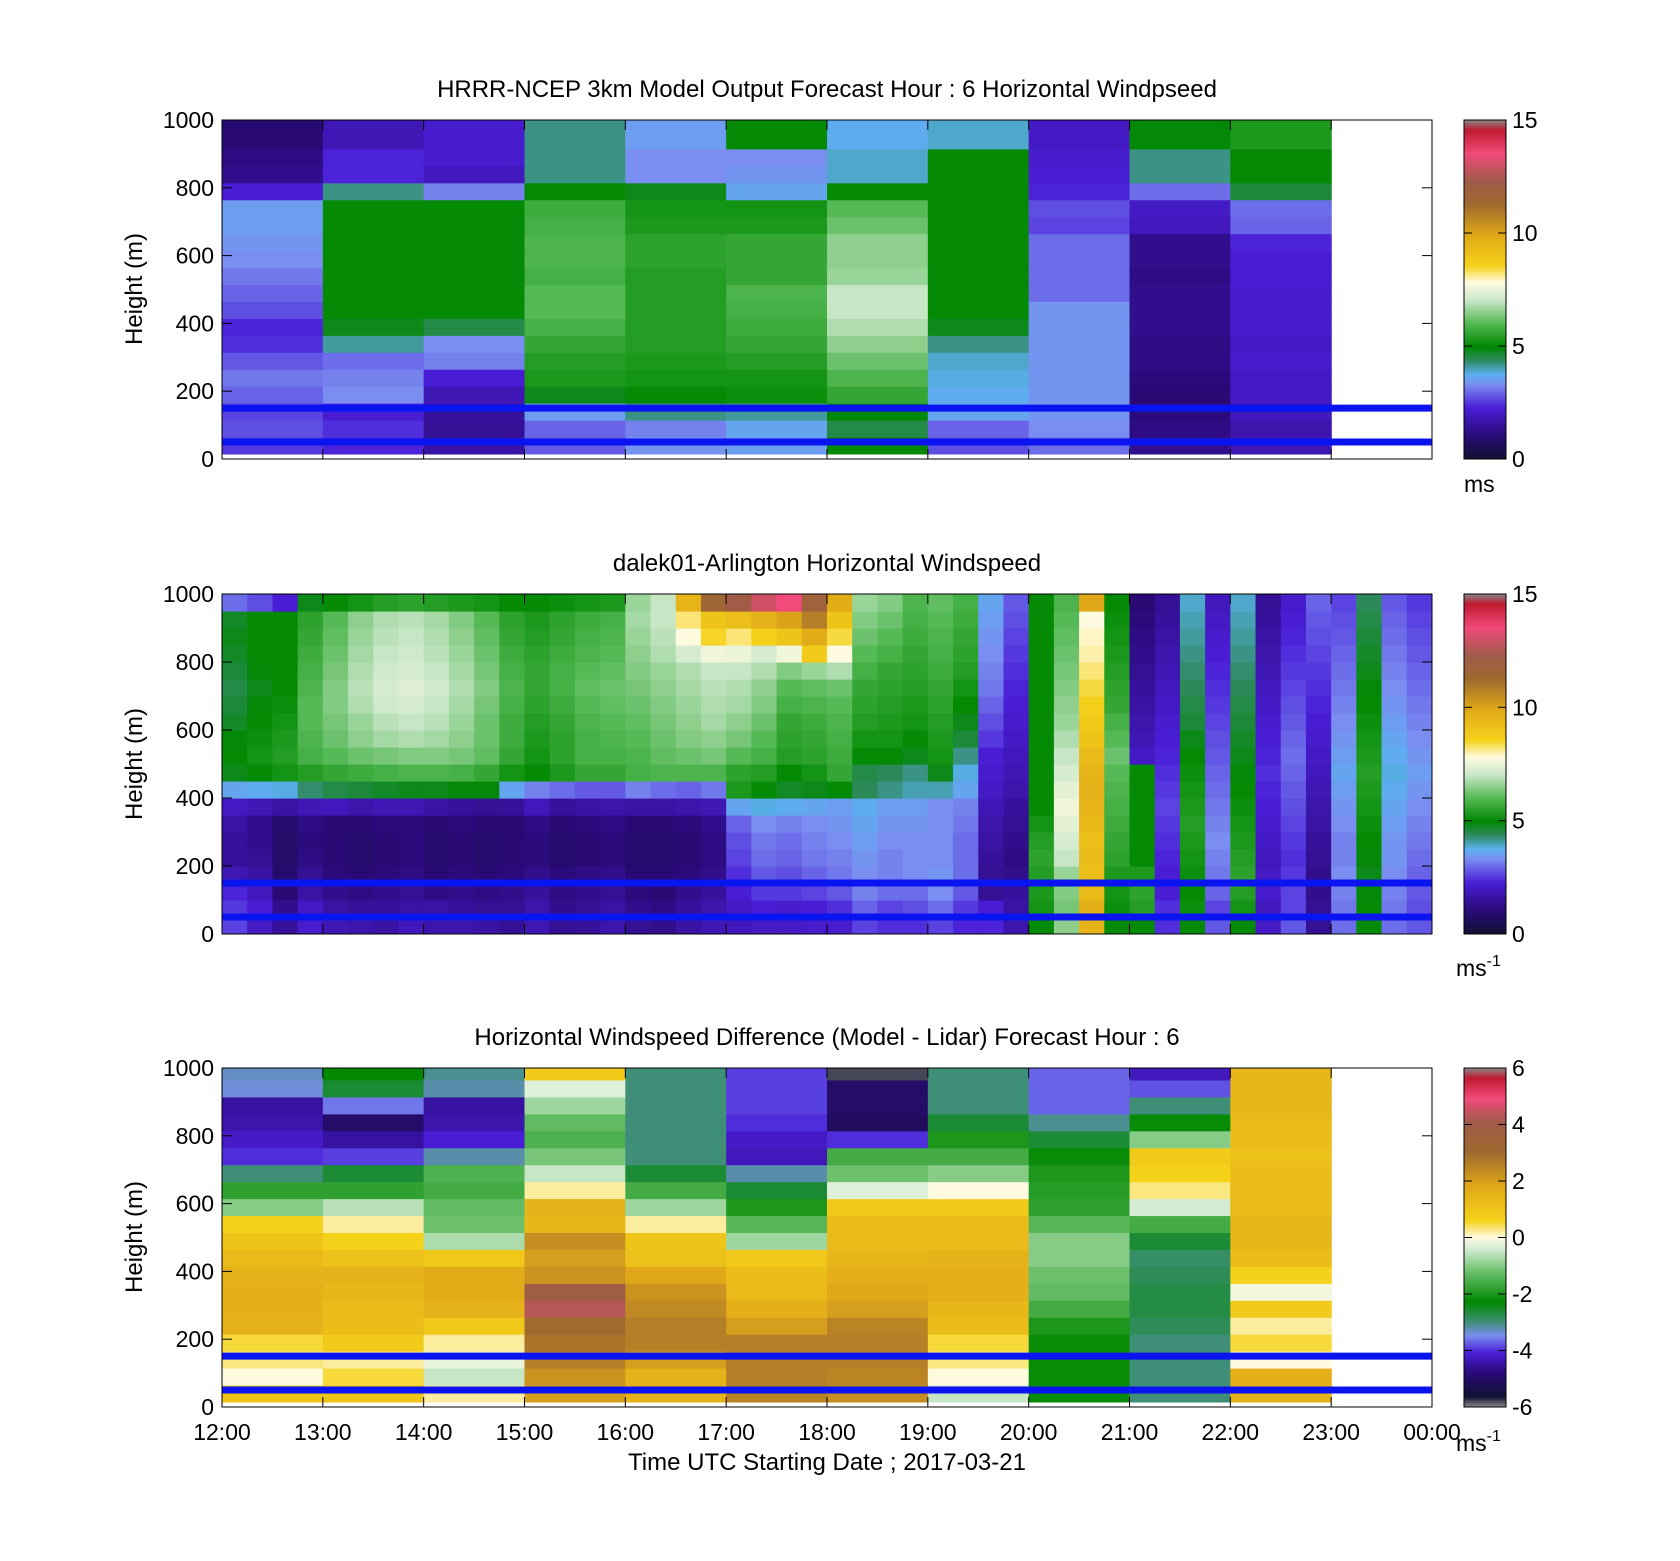  Describe the element at coordinates (1522, 1407) in the screenshot. I see `colorbar-tick-label: -6` at that location.